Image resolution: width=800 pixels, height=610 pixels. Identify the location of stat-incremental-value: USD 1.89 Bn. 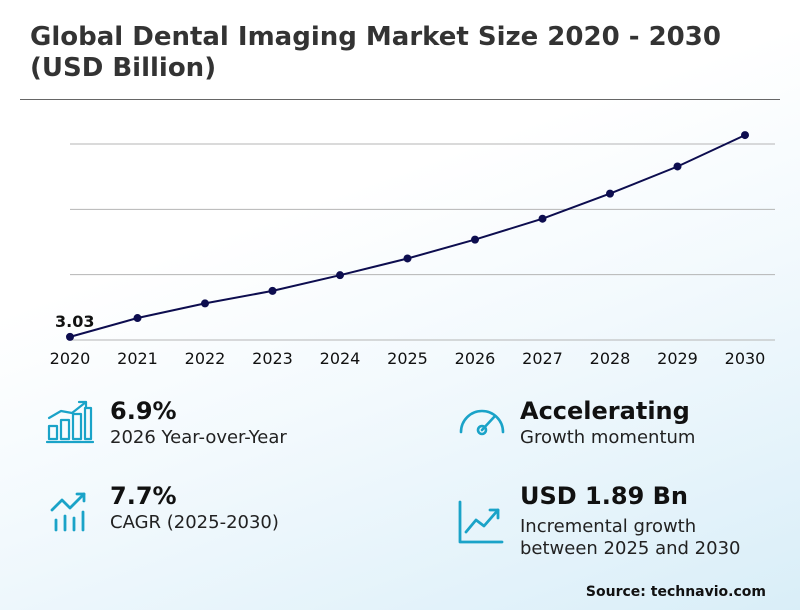
(604, 496).